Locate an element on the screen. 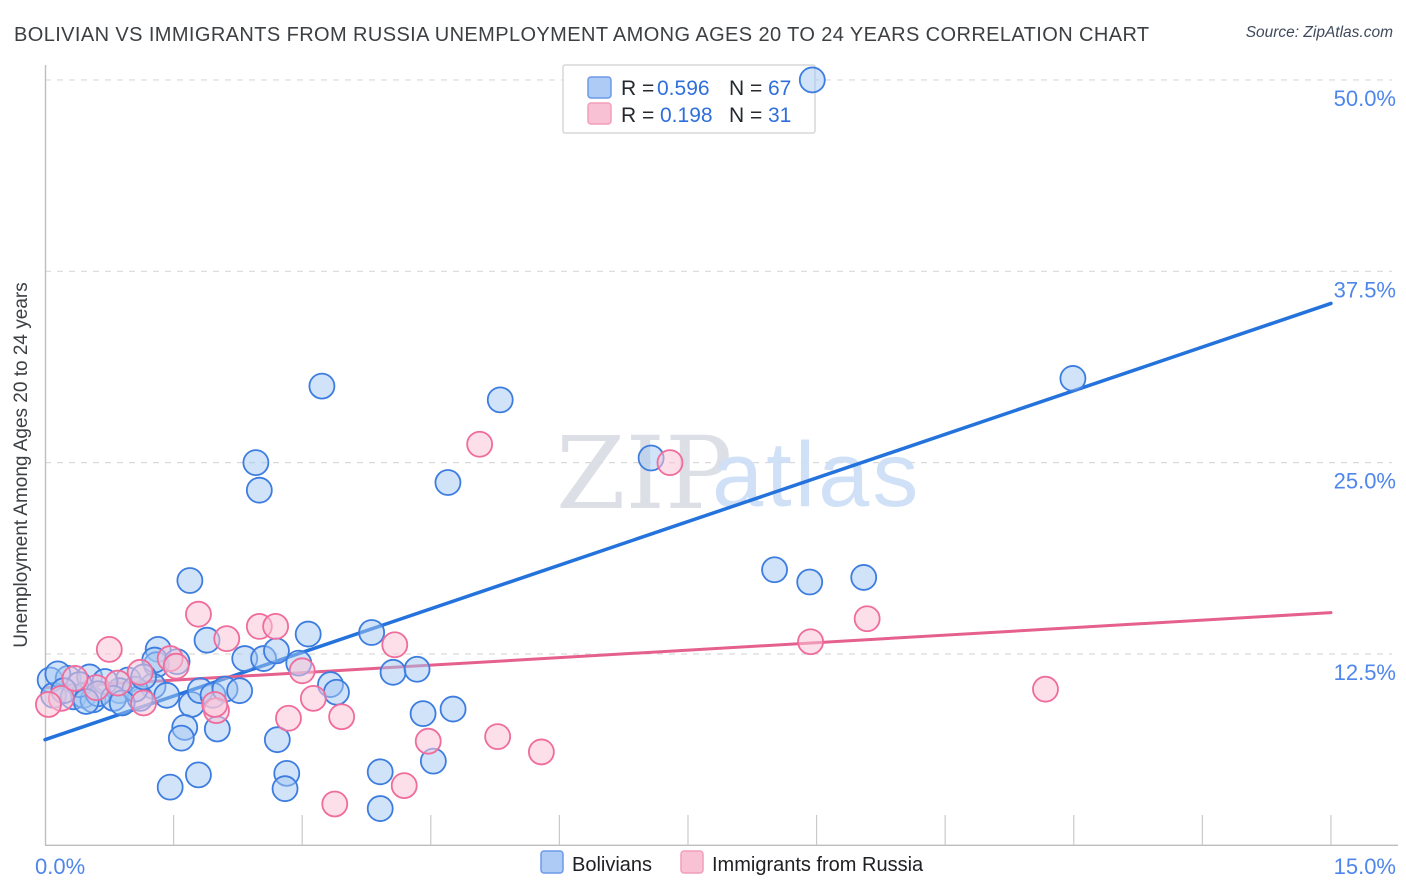 The image size is (1406, 892). watermark-atlas-text: atlas is located at coordinates (816, 475).